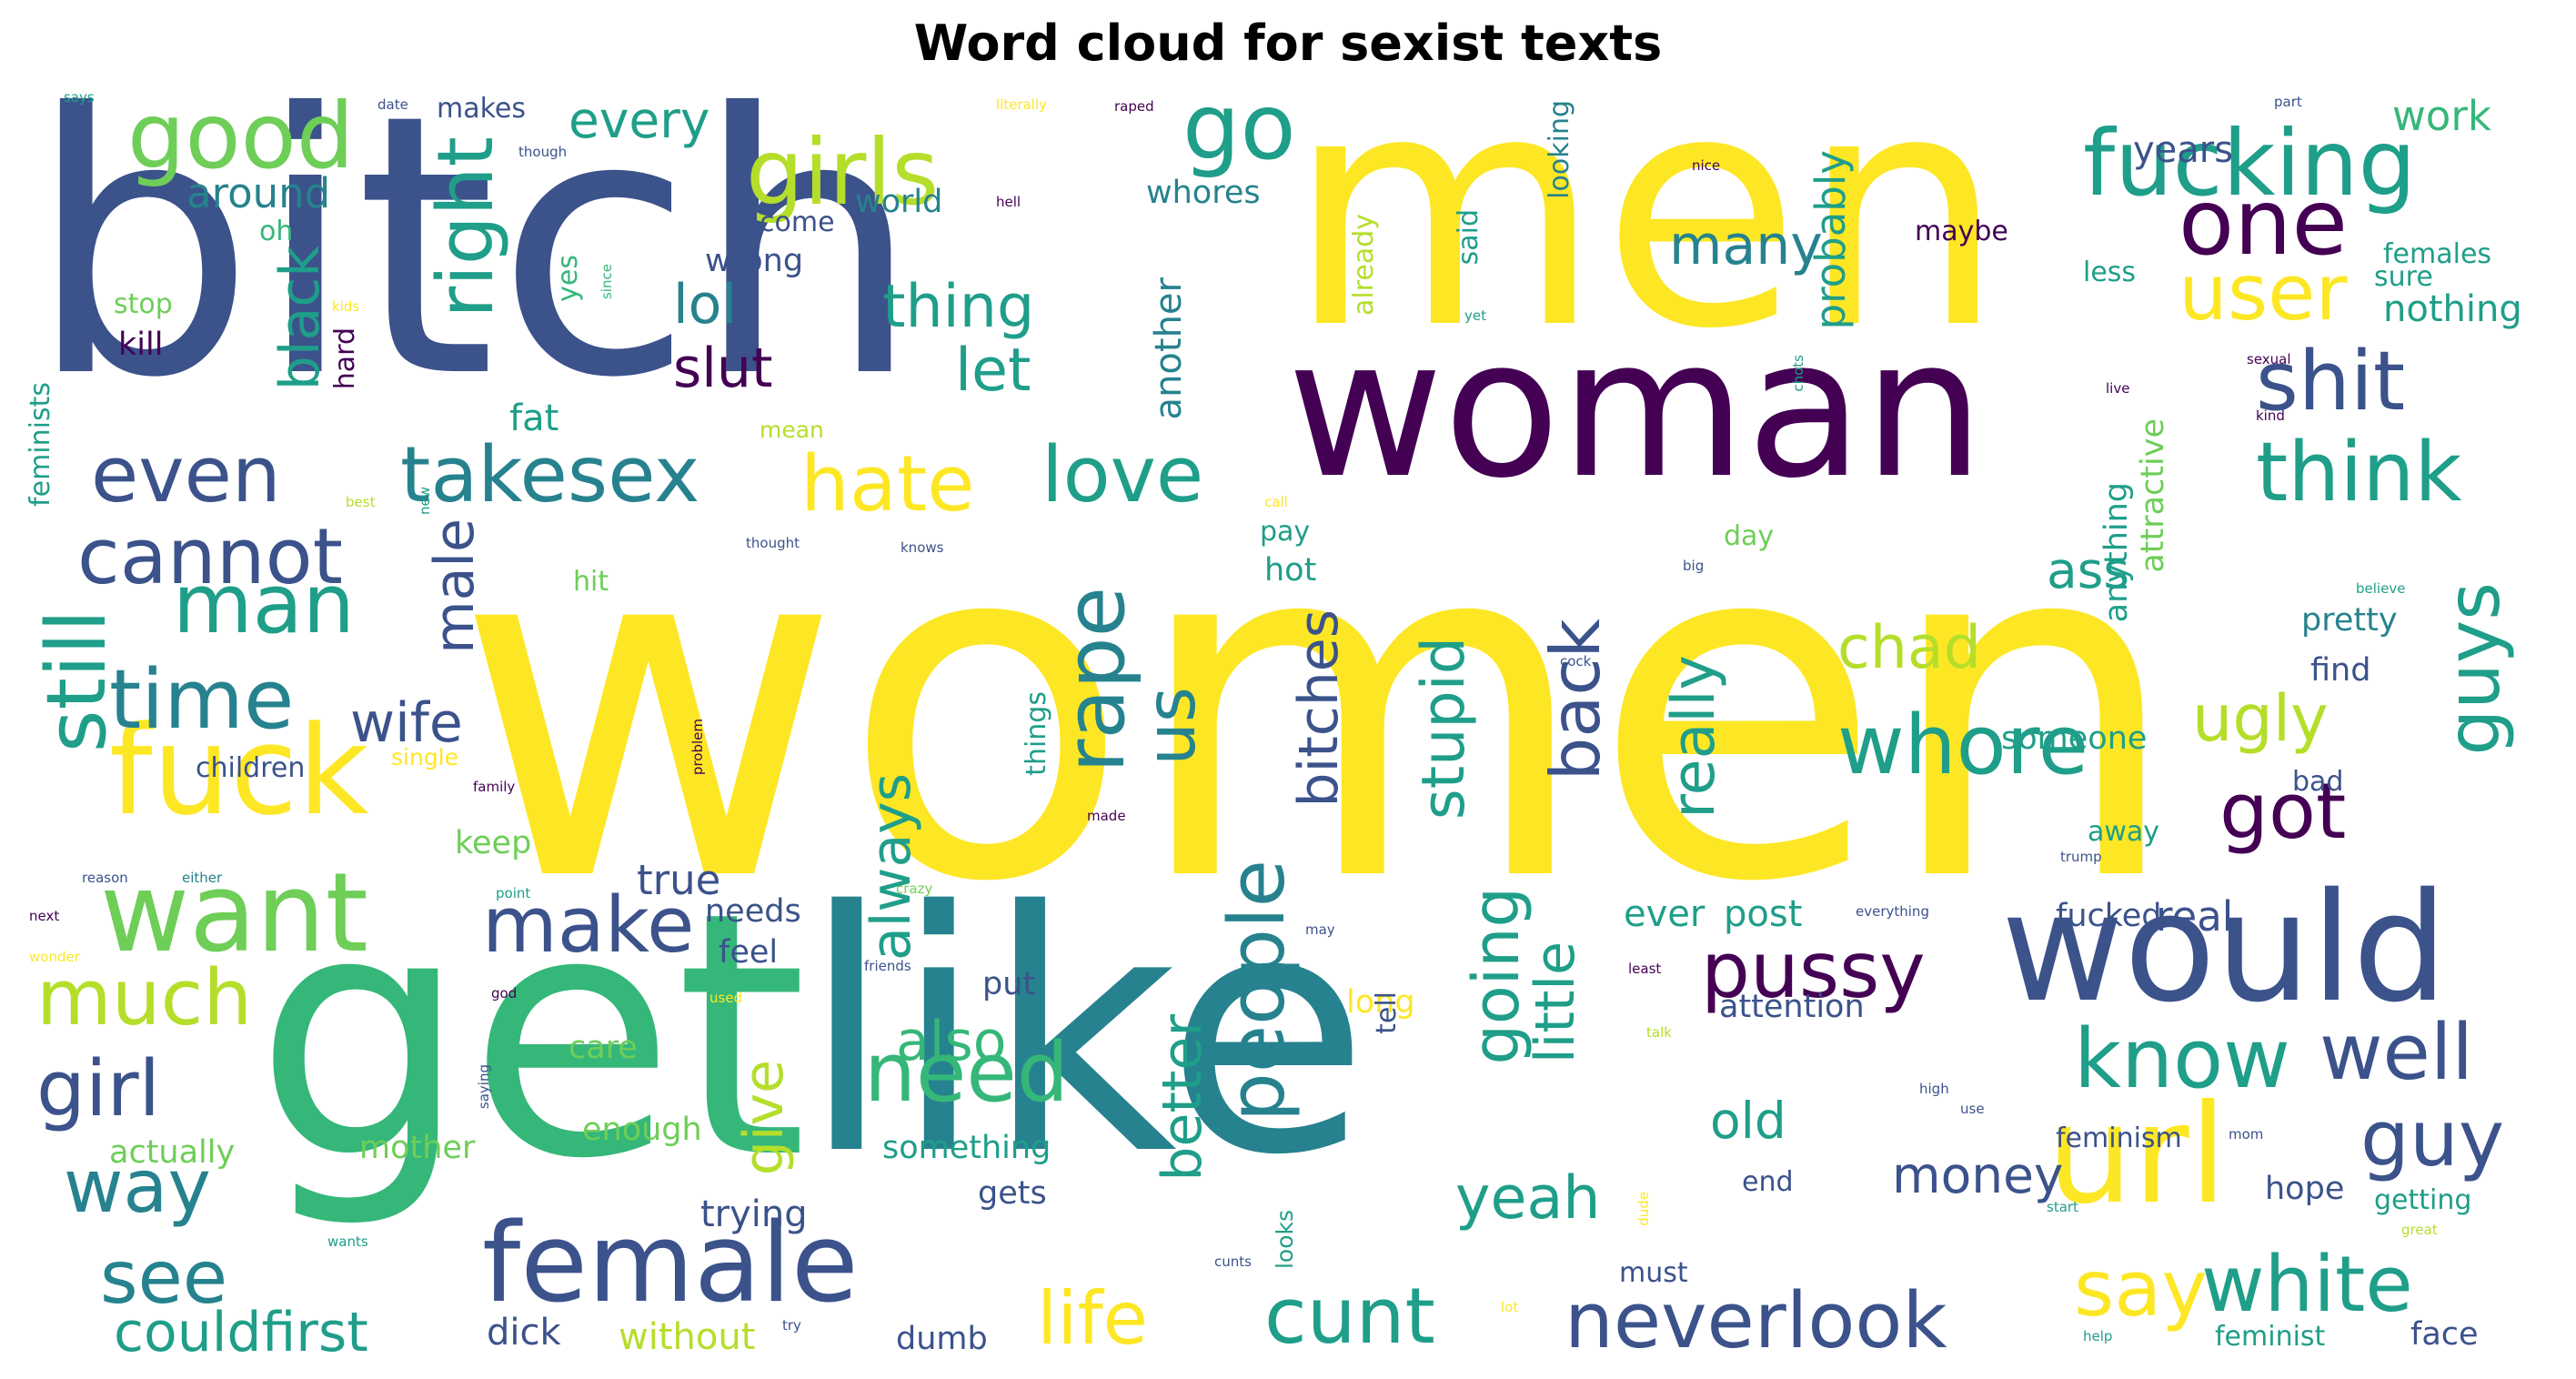 The width and height of the screenshot is (2576, 1379). I want to click on word-great: great, so click(2419, 1230).